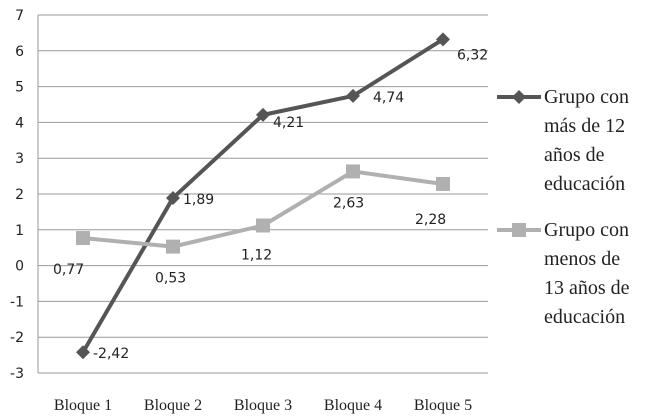  I want to click on data-label: 1,89, so click(198, 200).